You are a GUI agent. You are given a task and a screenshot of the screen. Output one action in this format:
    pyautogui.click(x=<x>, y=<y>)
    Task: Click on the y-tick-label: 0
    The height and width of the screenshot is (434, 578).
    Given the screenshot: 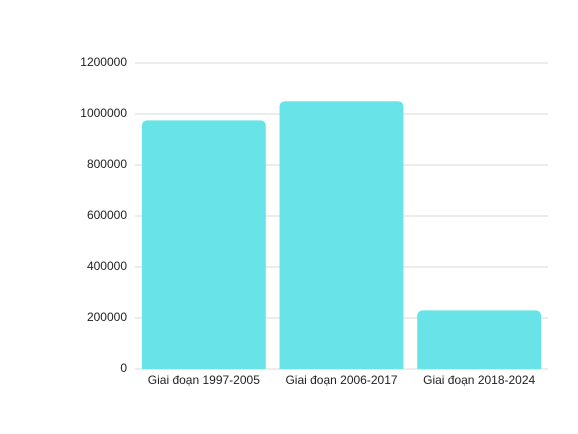 What is the action you would take?
    pyautogui.click(x=123, y=368)
    